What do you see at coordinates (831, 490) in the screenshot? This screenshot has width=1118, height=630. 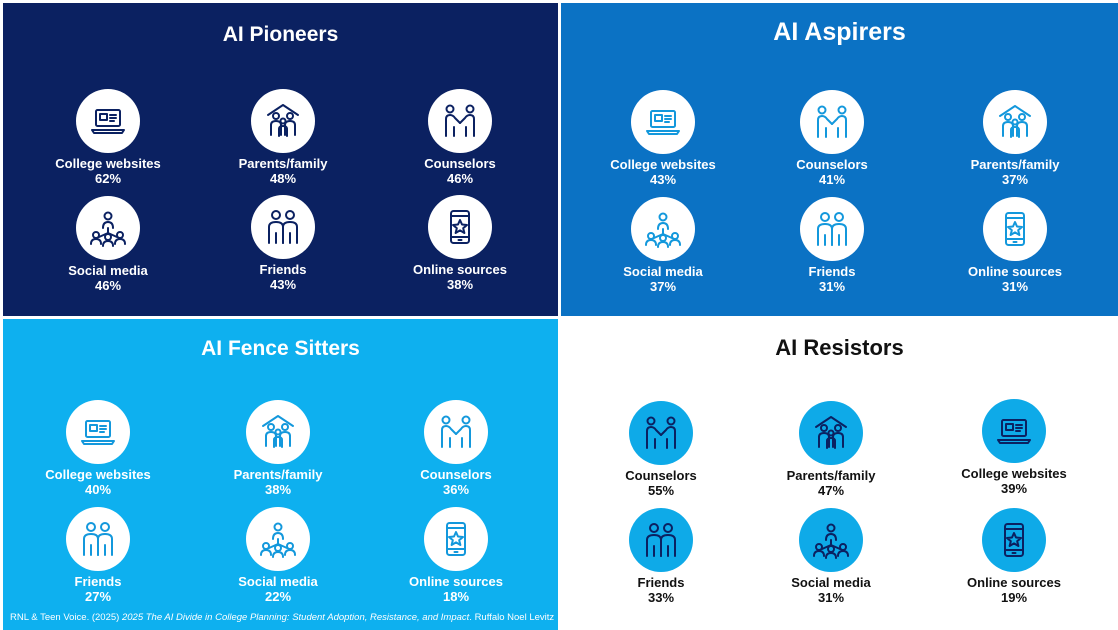 I see `source-percent: 47%` at bounding box center [831, 490].